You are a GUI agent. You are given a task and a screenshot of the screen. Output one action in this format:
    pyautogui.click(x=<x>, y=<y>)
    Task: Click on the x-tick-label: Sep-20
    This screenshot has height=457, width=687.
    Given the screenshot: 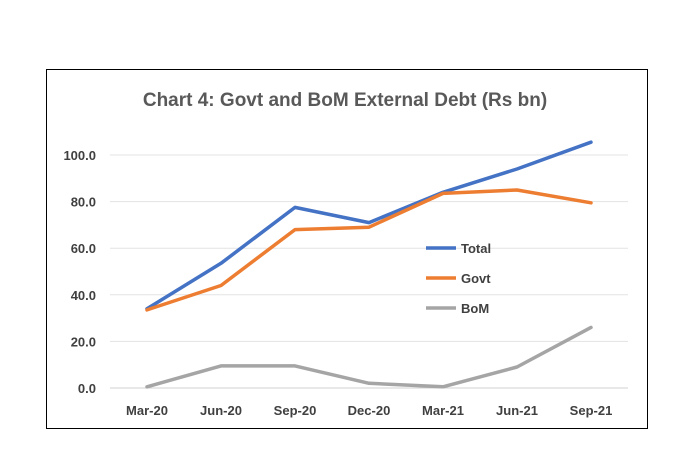 What is the action you would take?
    pyautogui.click(x=295, y=410)
    